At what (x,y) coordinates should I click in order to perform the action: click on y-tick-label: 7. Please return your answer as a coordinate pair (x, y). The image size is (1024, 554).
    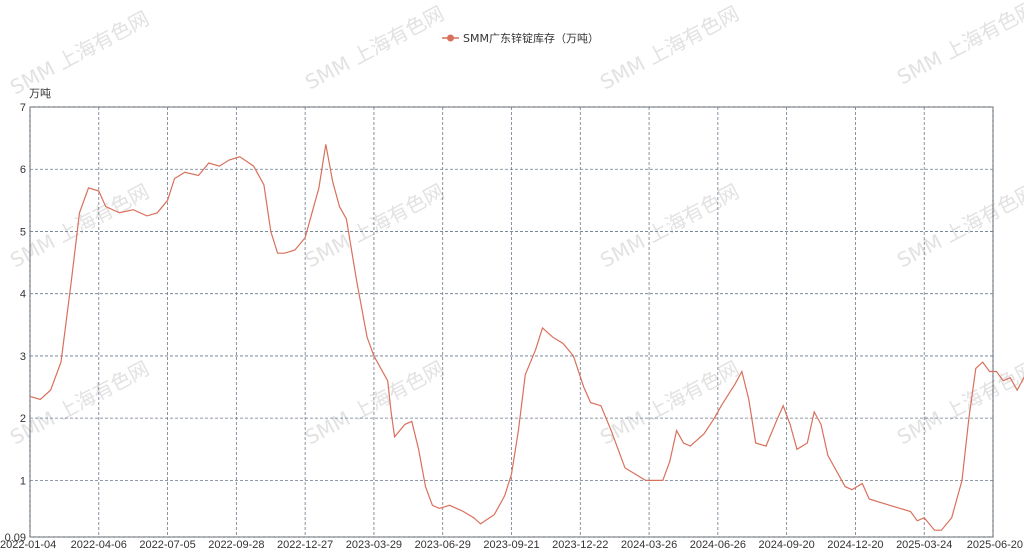
    Looking at the image, I should click on (23, 108).